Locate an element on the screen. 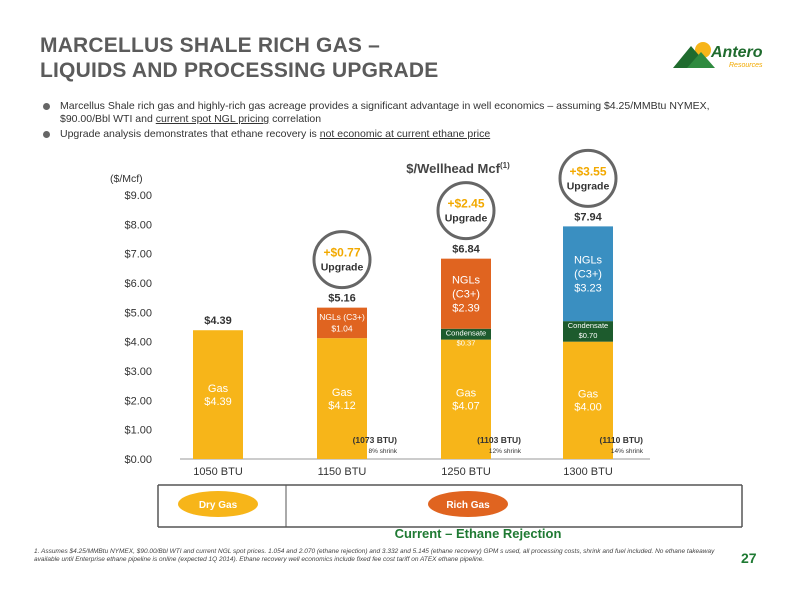  chart-title: $/Wellhead Mcf(1) is located at coordinates (458, 168).